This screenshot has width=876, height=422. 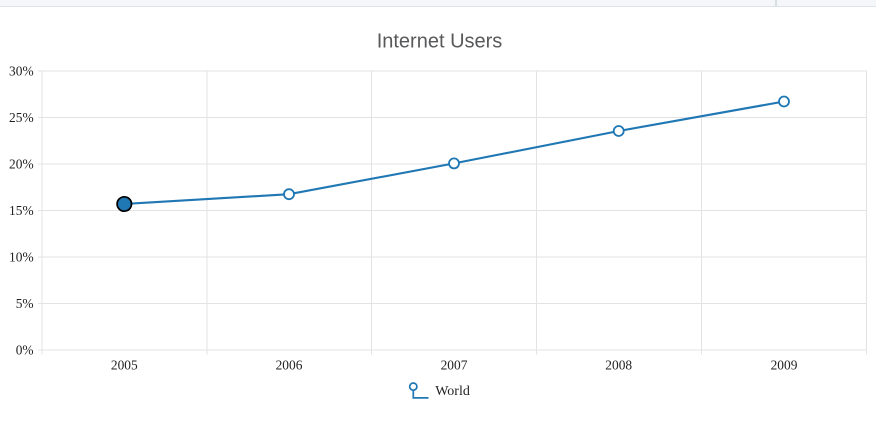 I want to click on svg-text: 25%, so click(x=21, y=117).